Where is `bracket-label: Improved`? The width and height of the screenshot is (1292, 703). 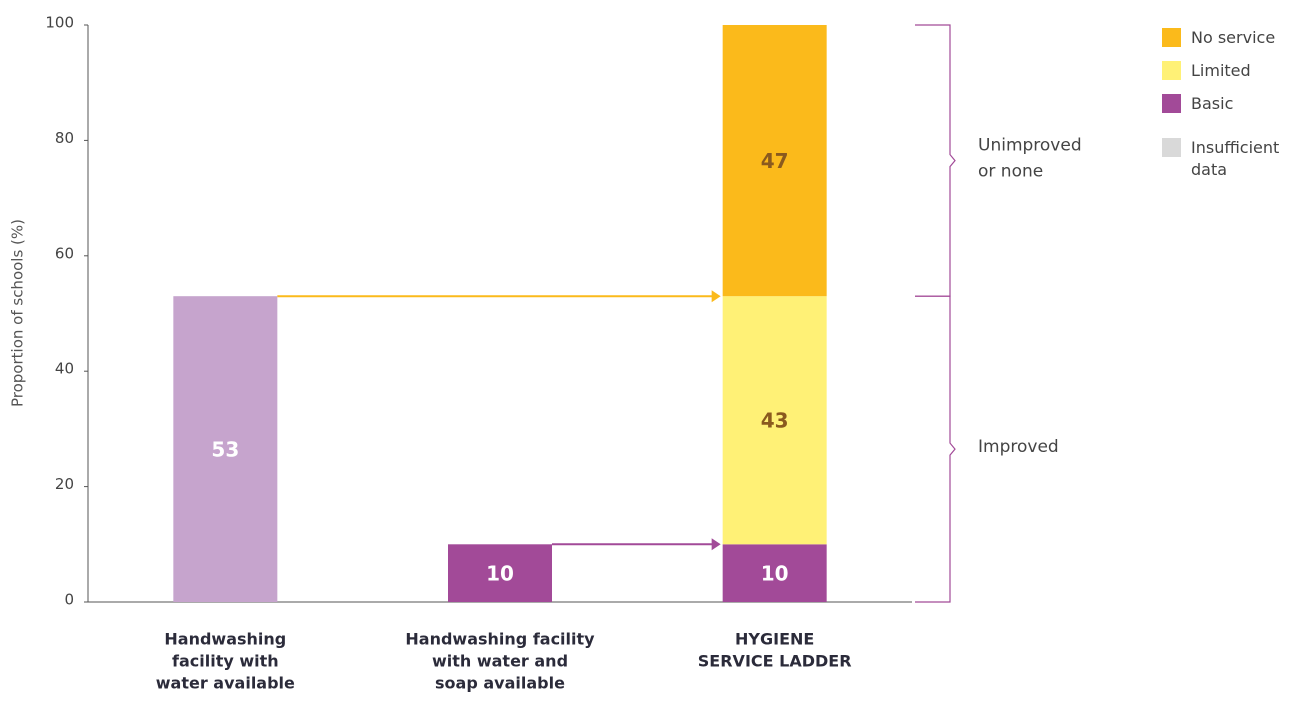
bracket-label: Improved is located at coordinates (1018, 447).